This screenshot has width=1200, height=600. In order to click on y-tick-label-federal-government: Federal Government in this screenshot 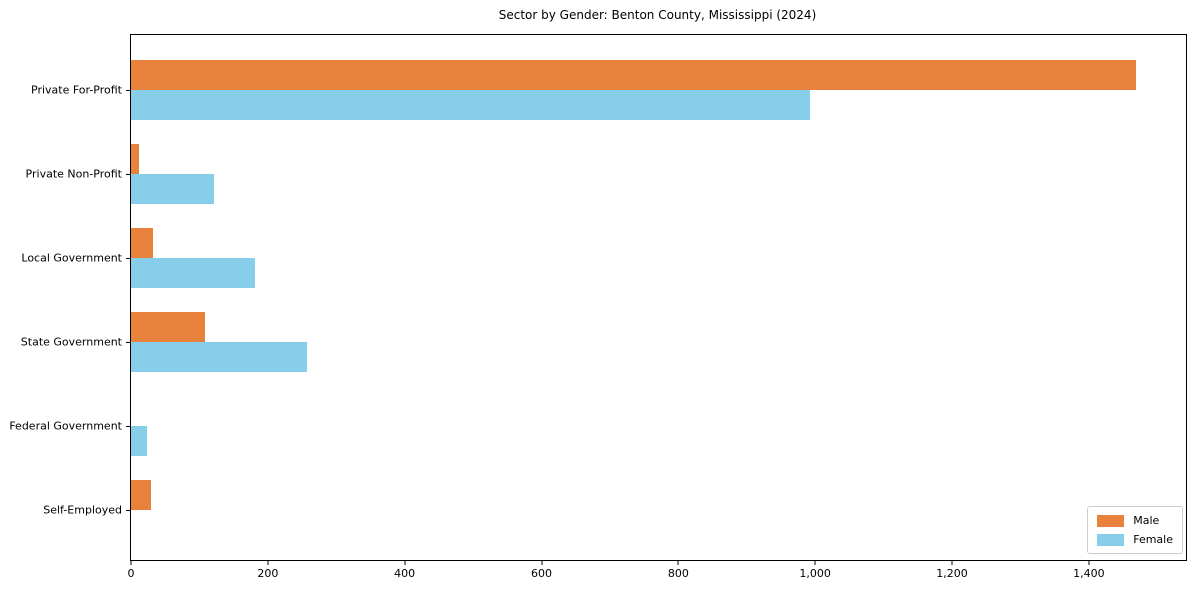, I will do `click(65, 426)`.